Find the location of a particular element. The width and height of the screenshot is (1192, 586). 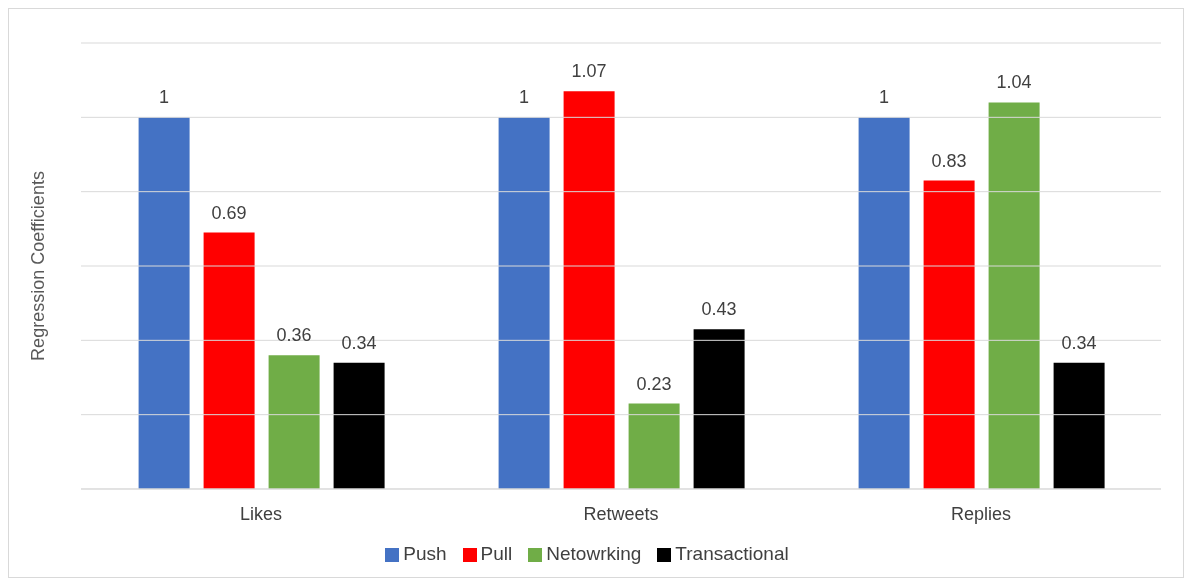

x-tick-label: Replies is located at coordinates (981, 513).